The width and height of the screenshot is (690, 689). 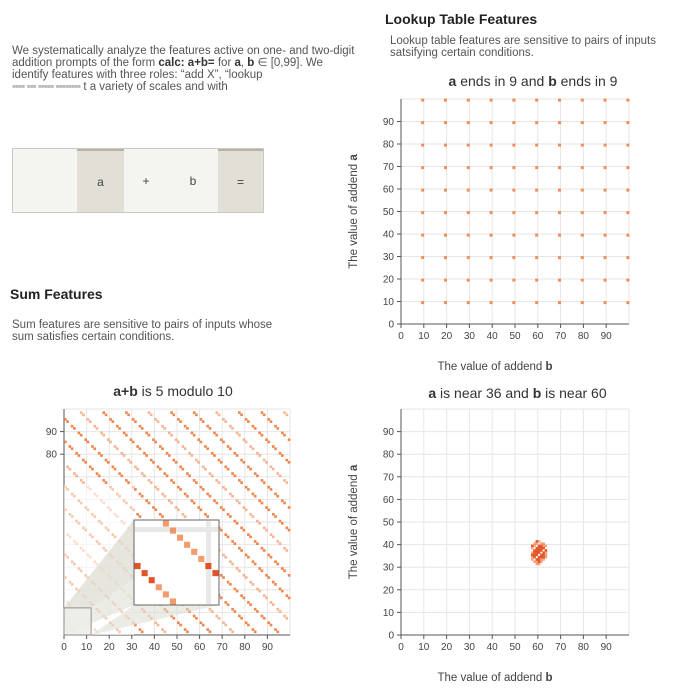 I want to click on prompt-token-equals: =, so click(x=240, y=180).